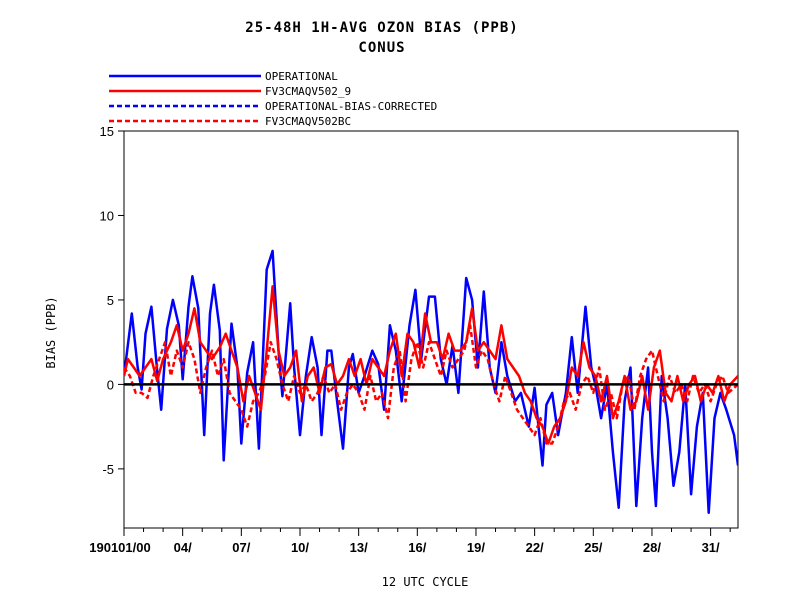  Describe the element at coordinates (593, 547) in the screenshot. I see `x-tick-label: 25/` at that location.